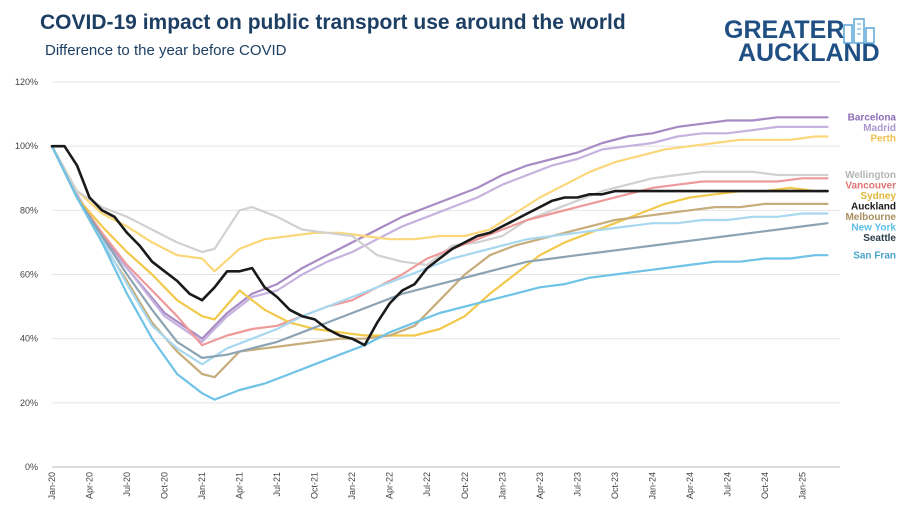 This screenshot has width=900, height=514. I want to click on x-tick-label: Jul-24, so click(727, 484).